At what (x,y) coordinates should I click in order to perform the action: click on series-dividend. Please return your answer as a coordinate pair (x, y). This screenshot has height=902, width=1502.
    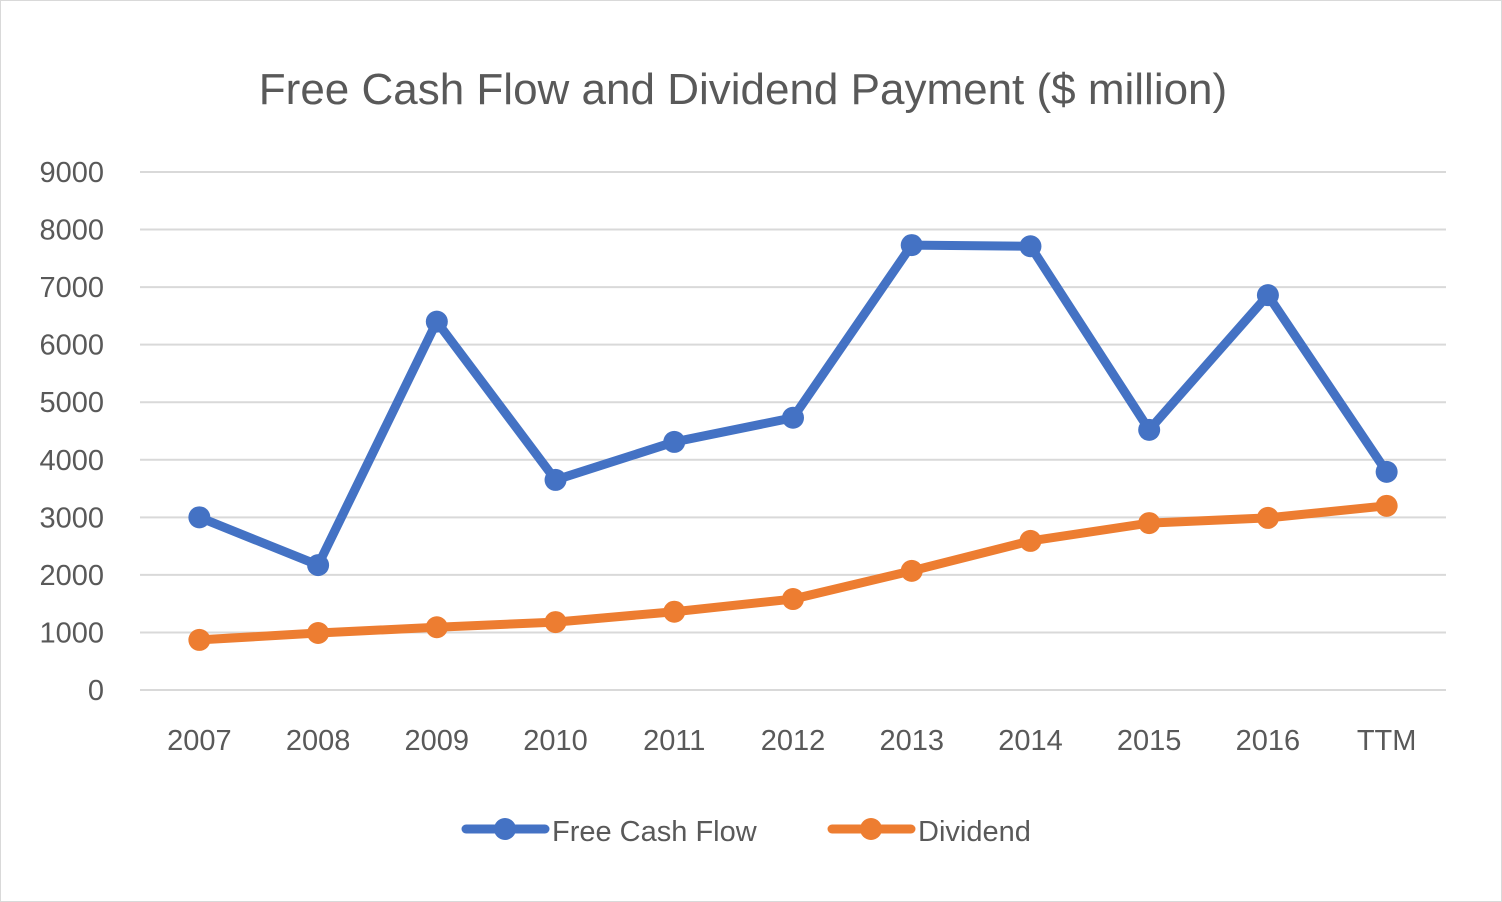
    Looking at the image, I should click on (793, 572).